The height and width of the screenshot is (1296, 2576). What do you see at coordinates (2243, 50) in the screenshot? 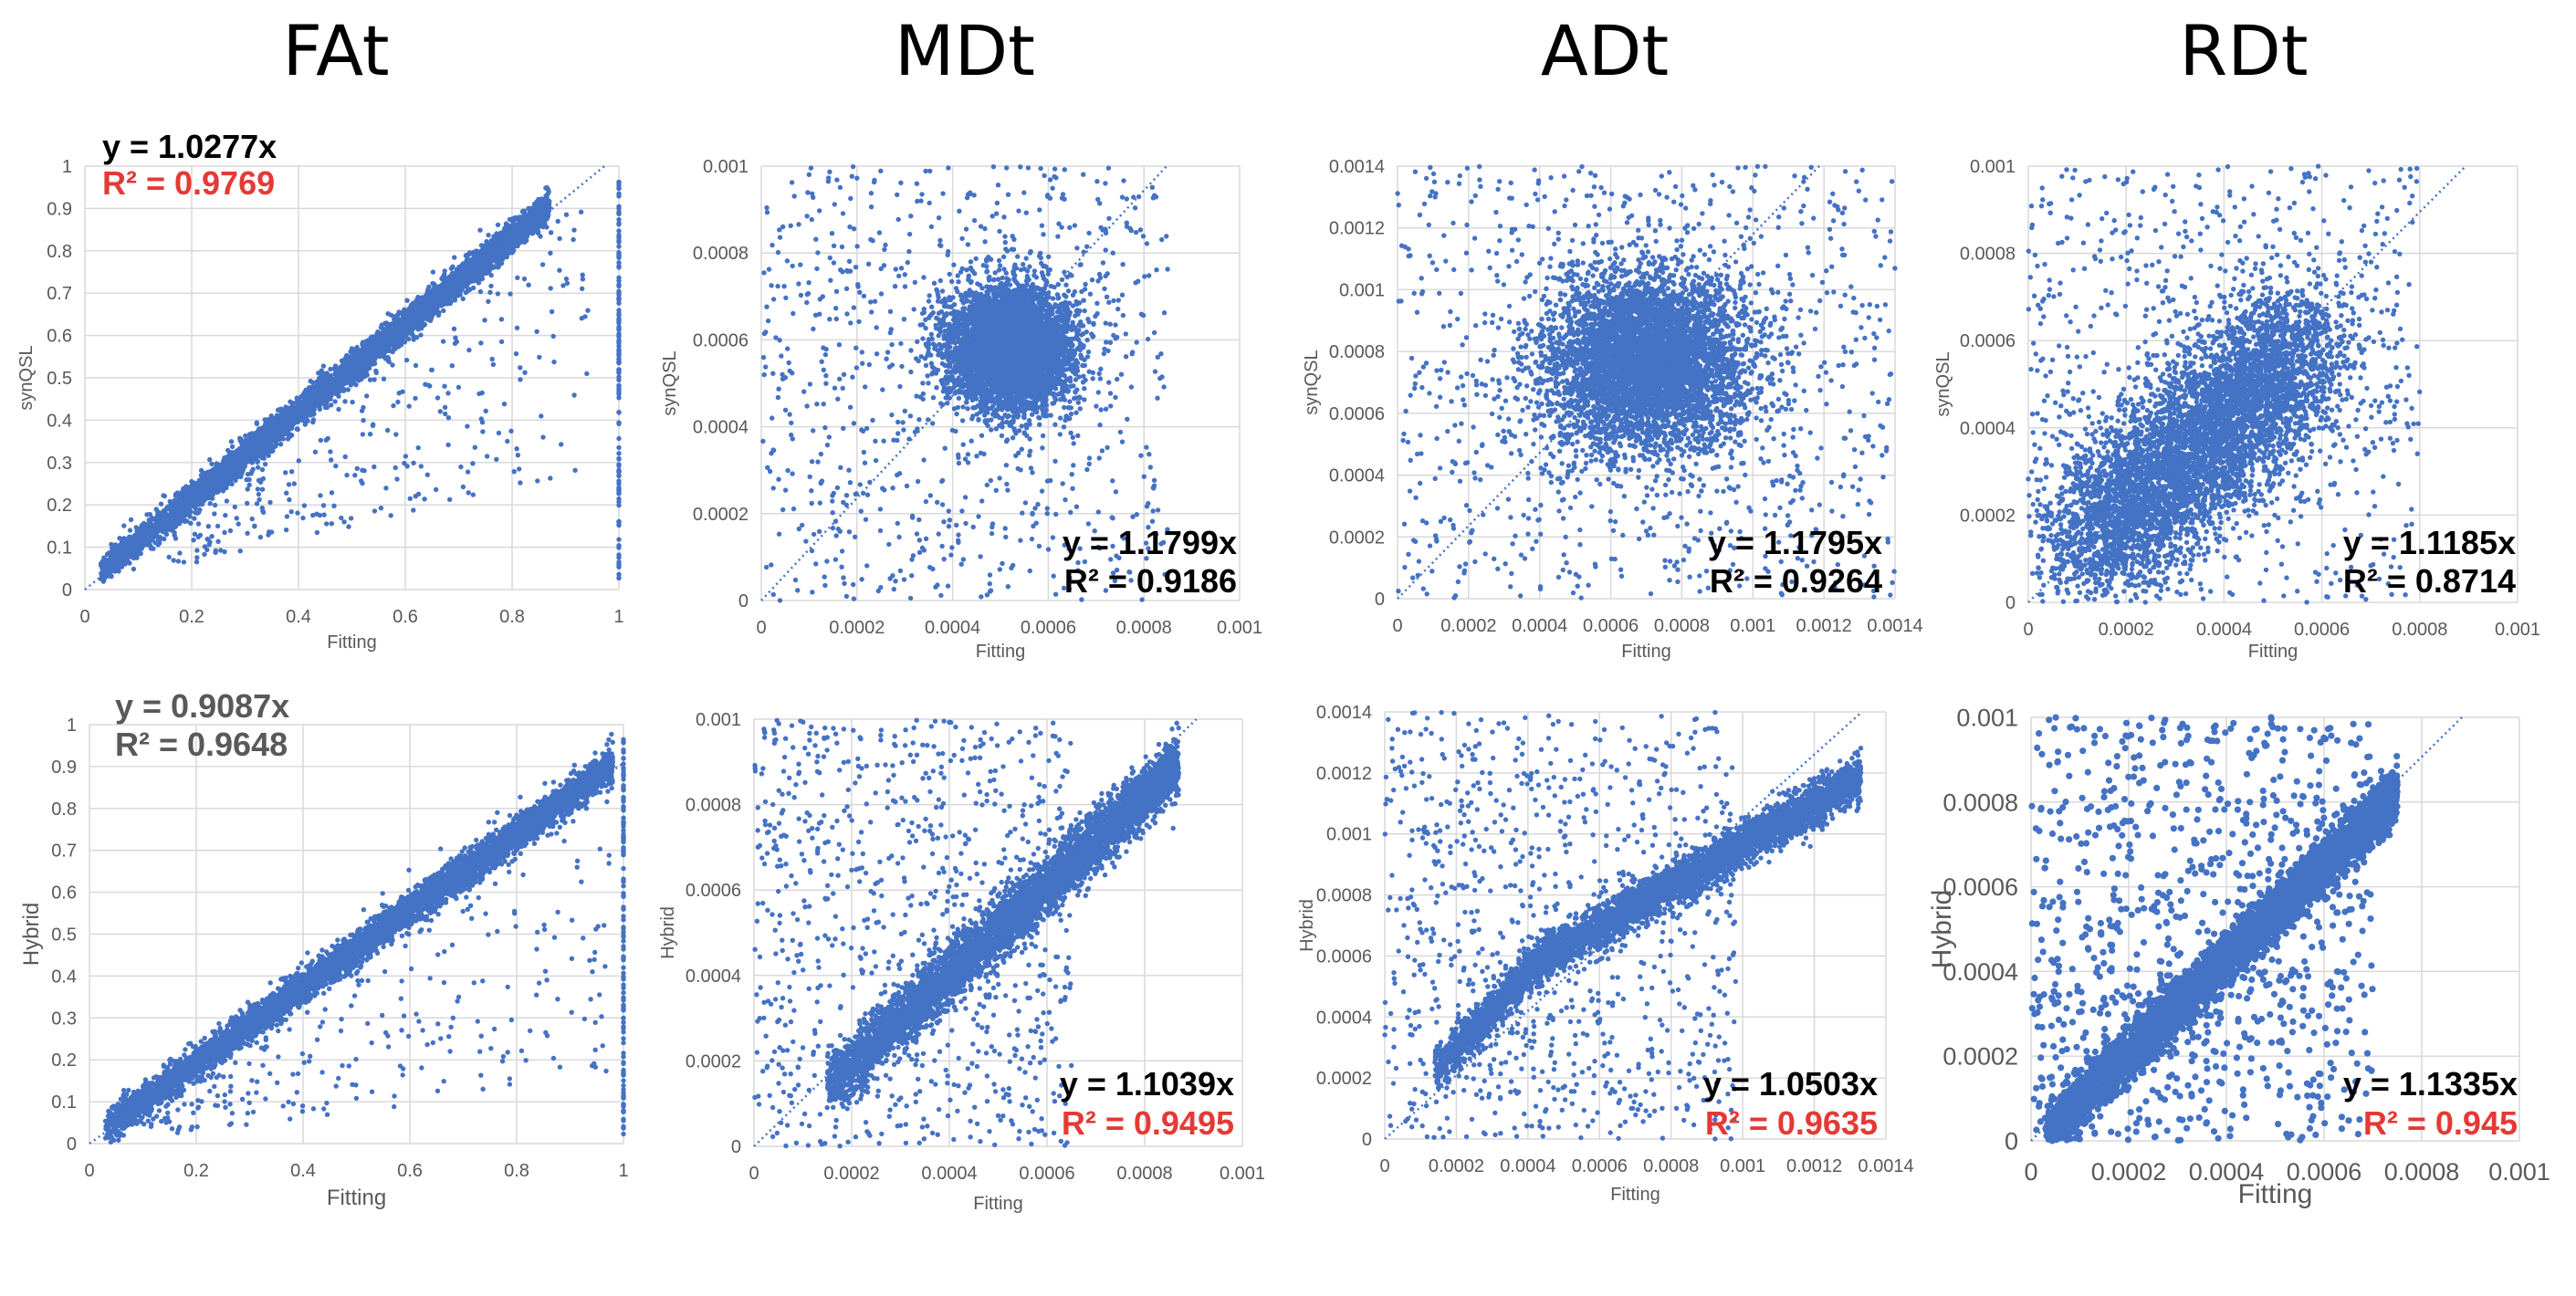
I see `column-title-rdt: RDt` at bounding box center [2243, 50].